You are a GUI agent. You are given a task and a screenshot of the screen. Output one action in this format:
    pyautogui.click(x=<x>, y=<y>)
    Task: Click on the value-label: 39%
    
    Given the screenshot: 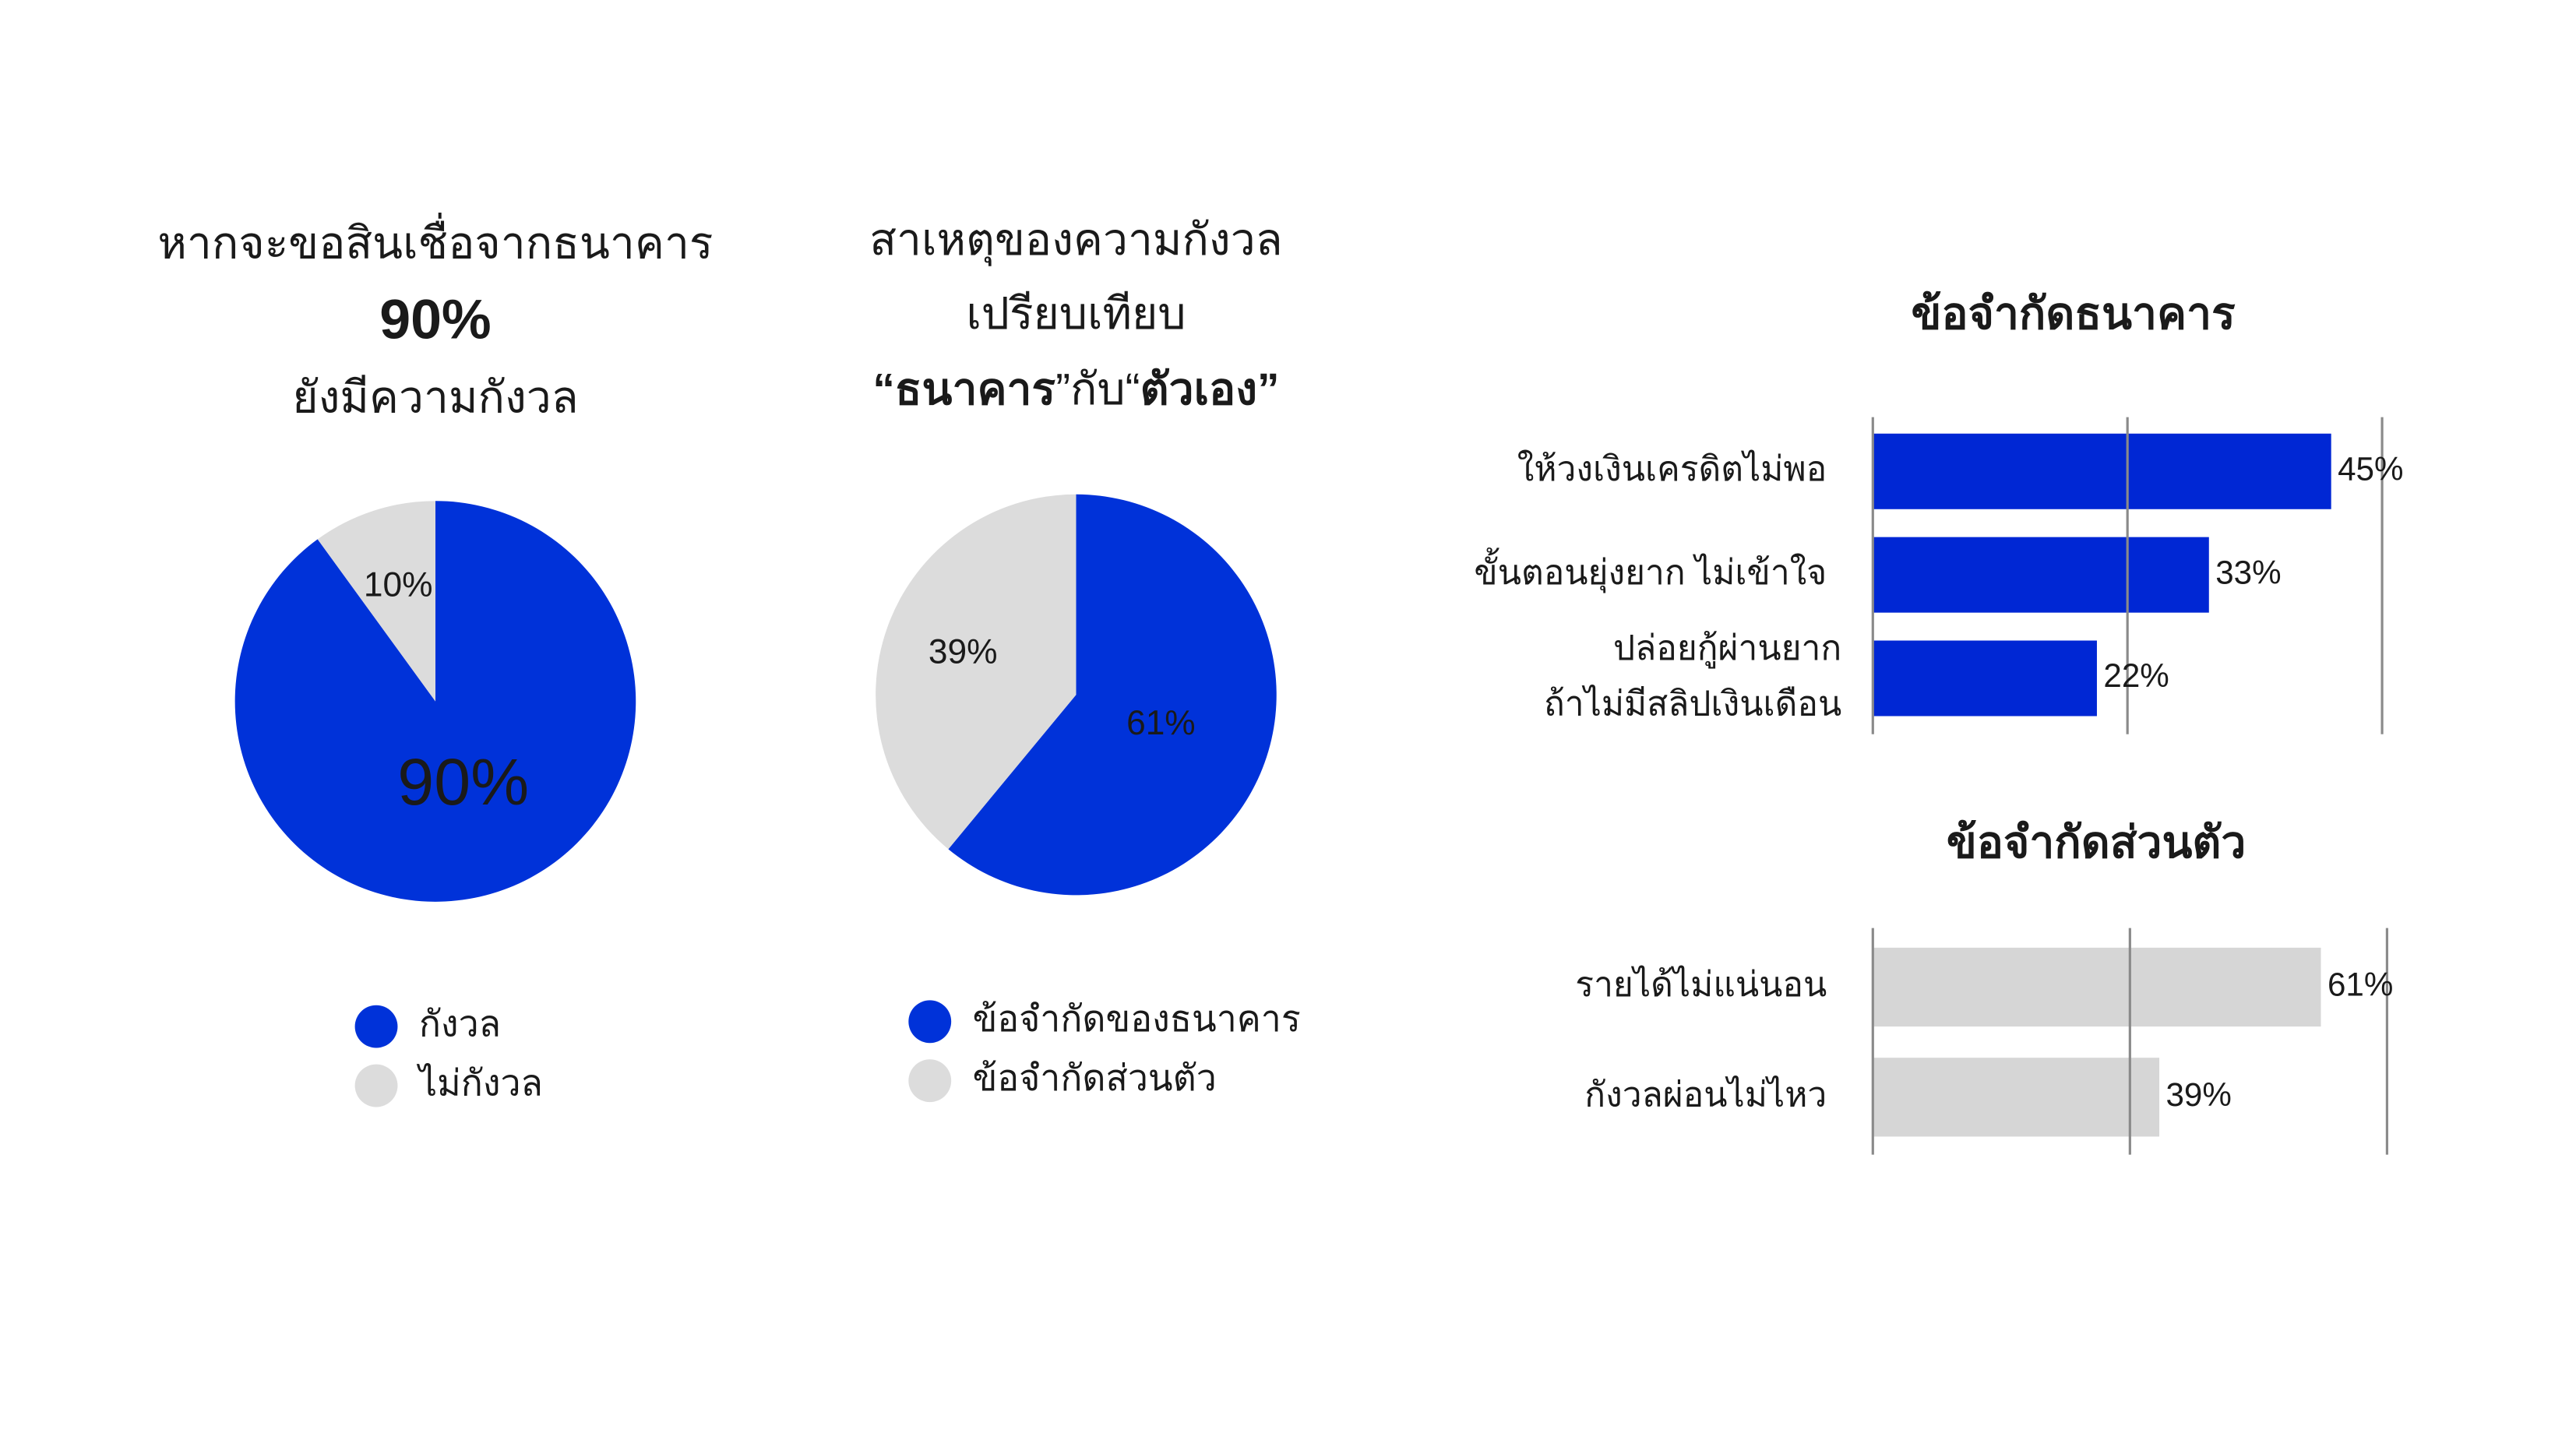 What is the action you would take?
    pyautogui.click(x=2199, y=1094)
    